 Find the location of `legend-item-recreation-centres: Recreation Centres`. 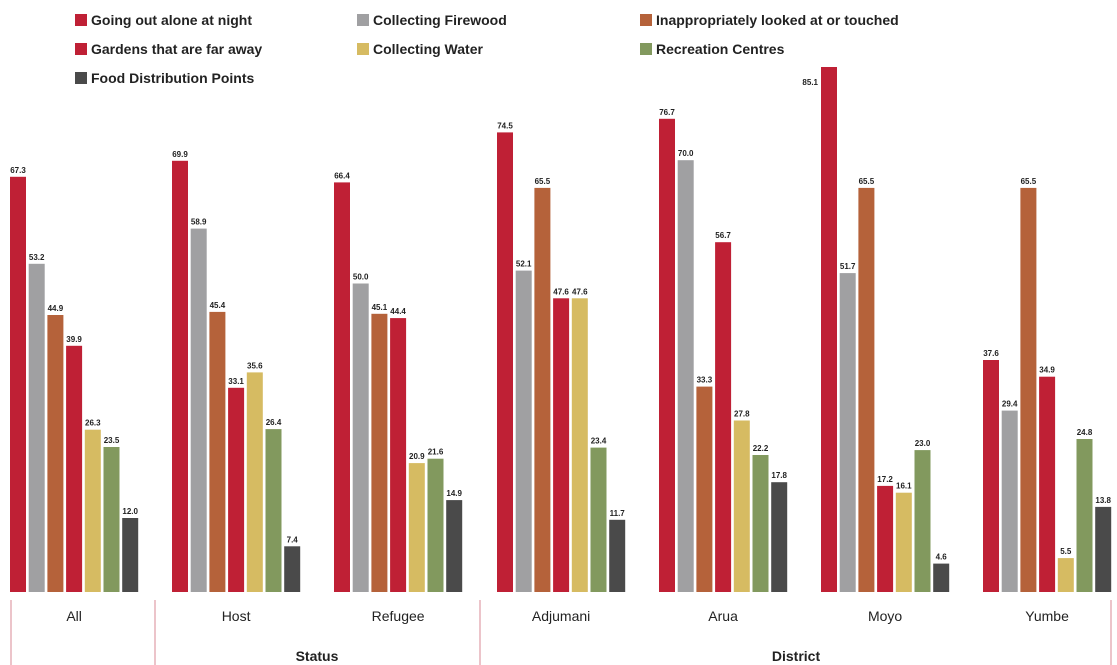

legend-item-recreation-centres: Recreation Centres is located at coordinates (712, 49).